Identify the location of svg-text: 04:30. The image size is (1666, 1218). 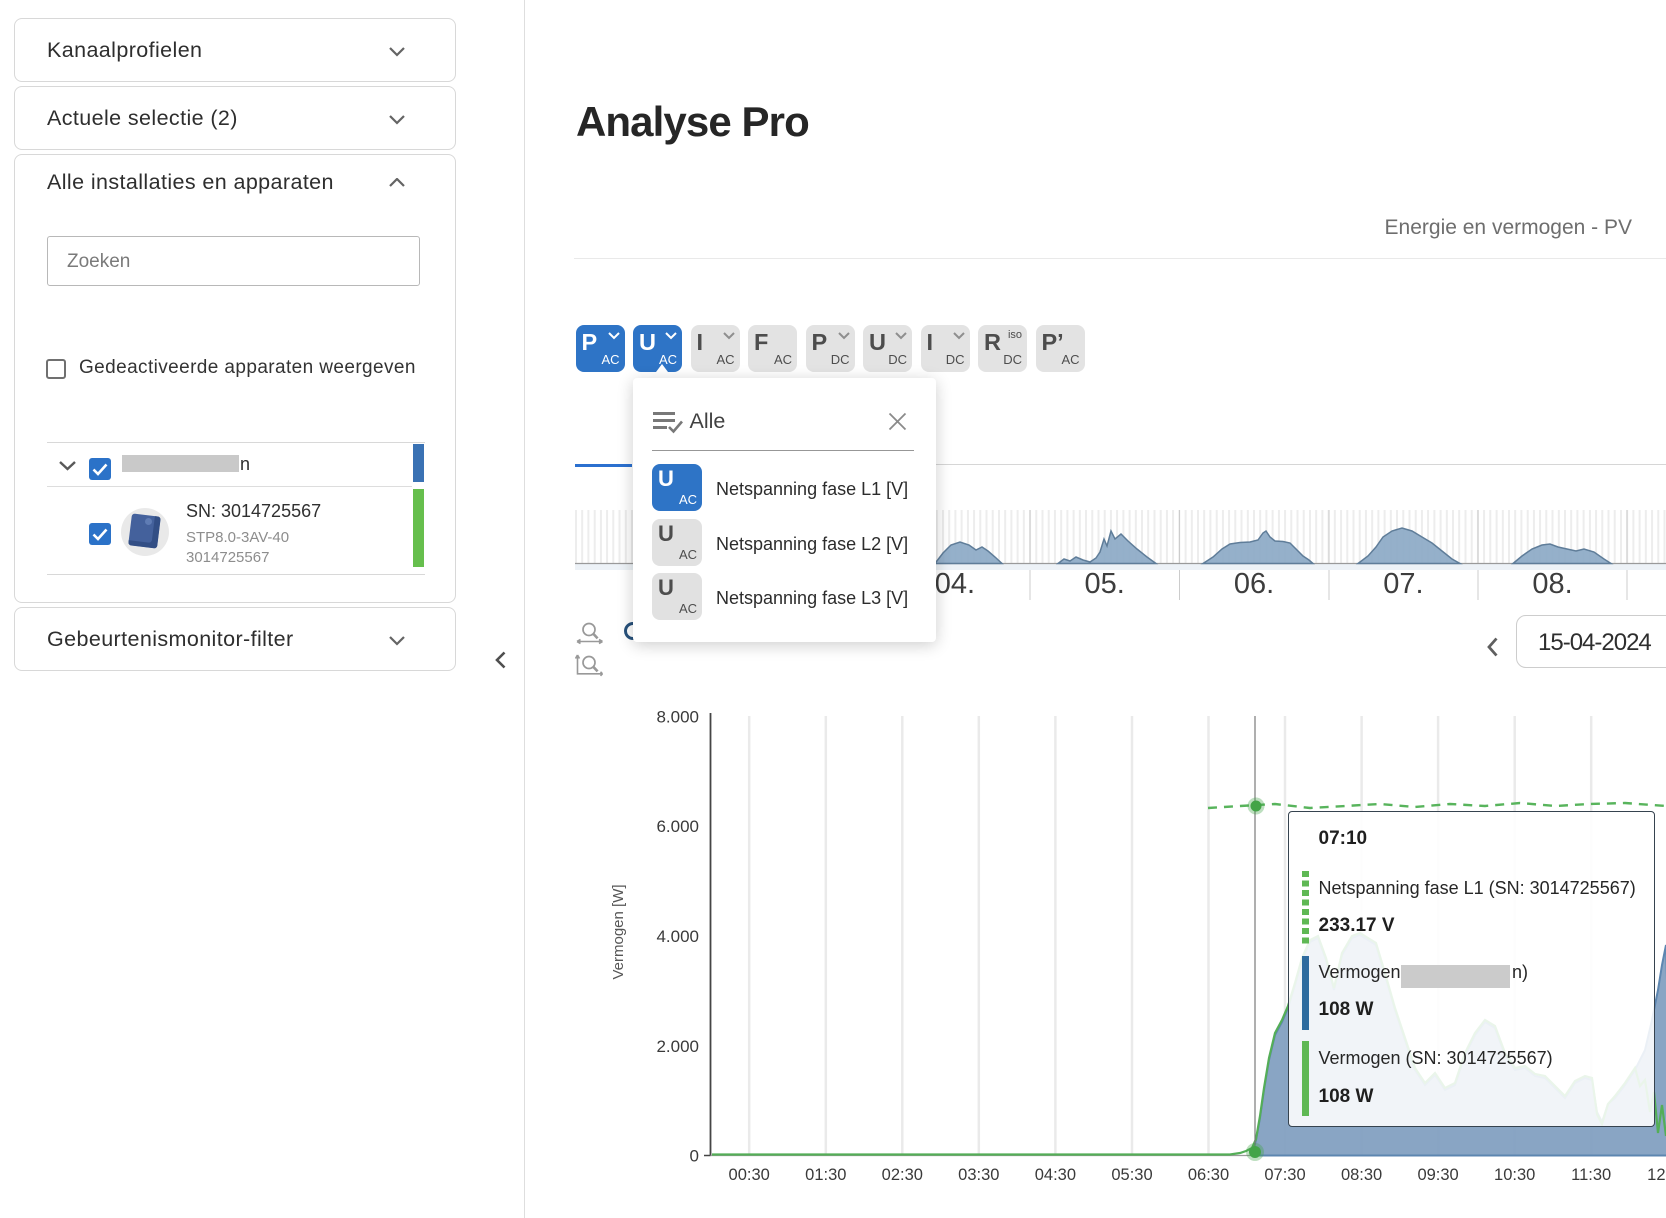
(1055, 1175).